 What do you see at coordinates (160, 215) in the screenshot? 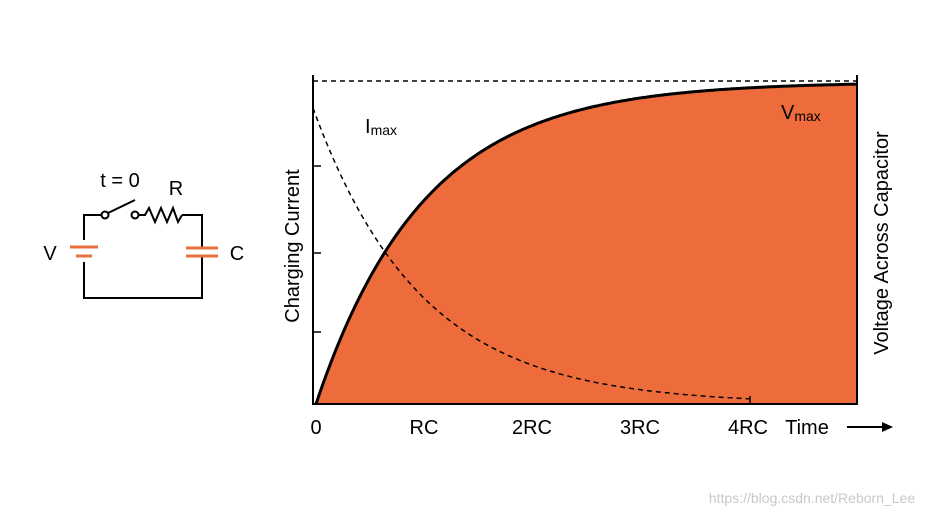
I see `resistor` at bounding box center [160, 215].